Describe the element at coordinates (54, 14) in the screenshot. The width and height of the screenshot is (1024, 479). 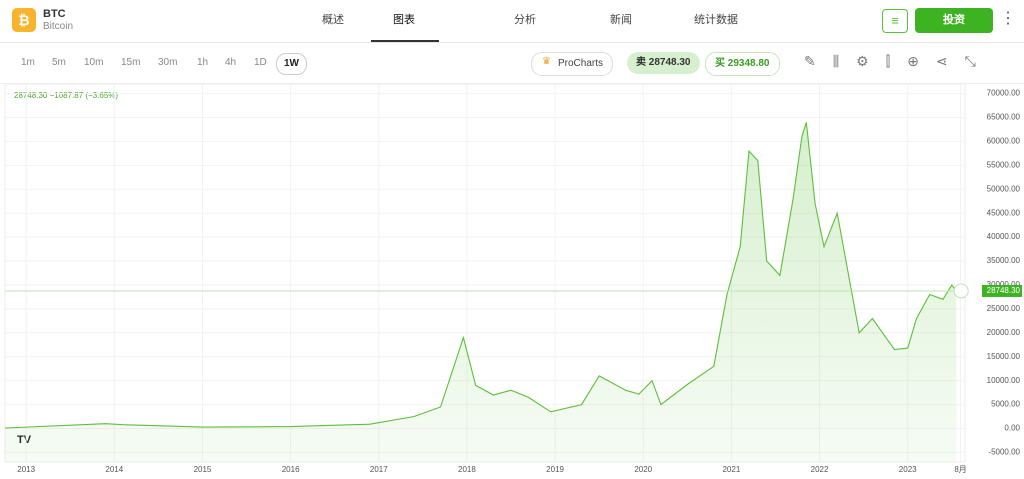
I see `symbol: BTC` at that location.